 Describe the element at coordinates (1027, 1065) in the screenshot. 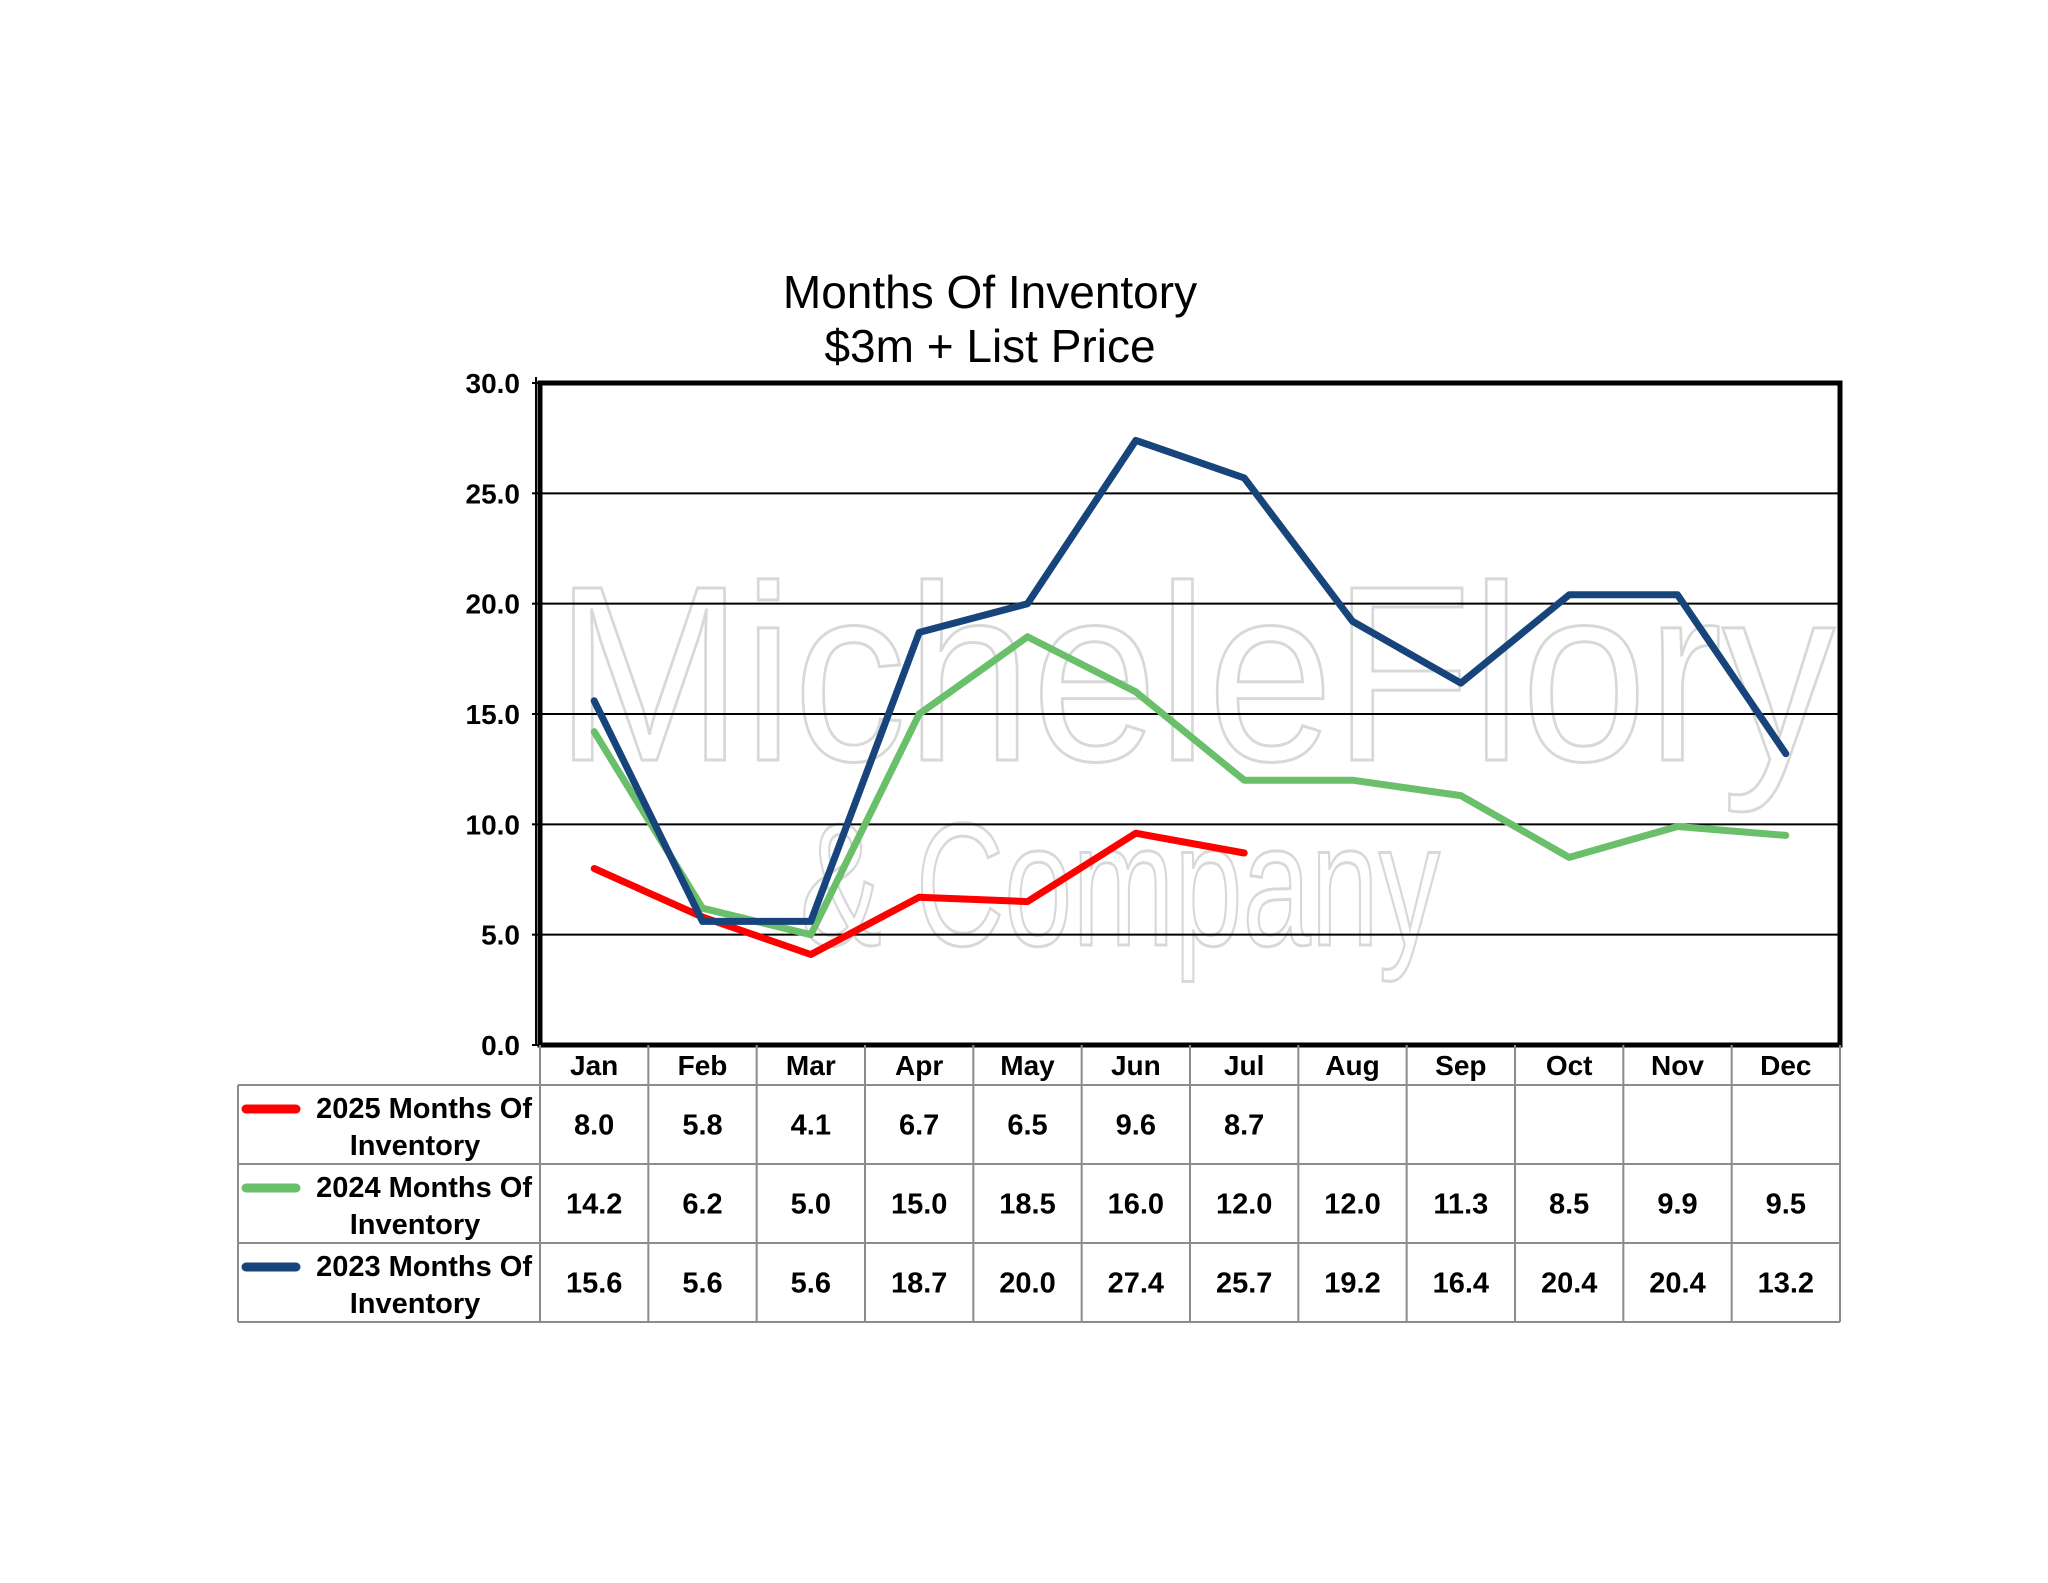

I see `x-tick-label: May` at that location.